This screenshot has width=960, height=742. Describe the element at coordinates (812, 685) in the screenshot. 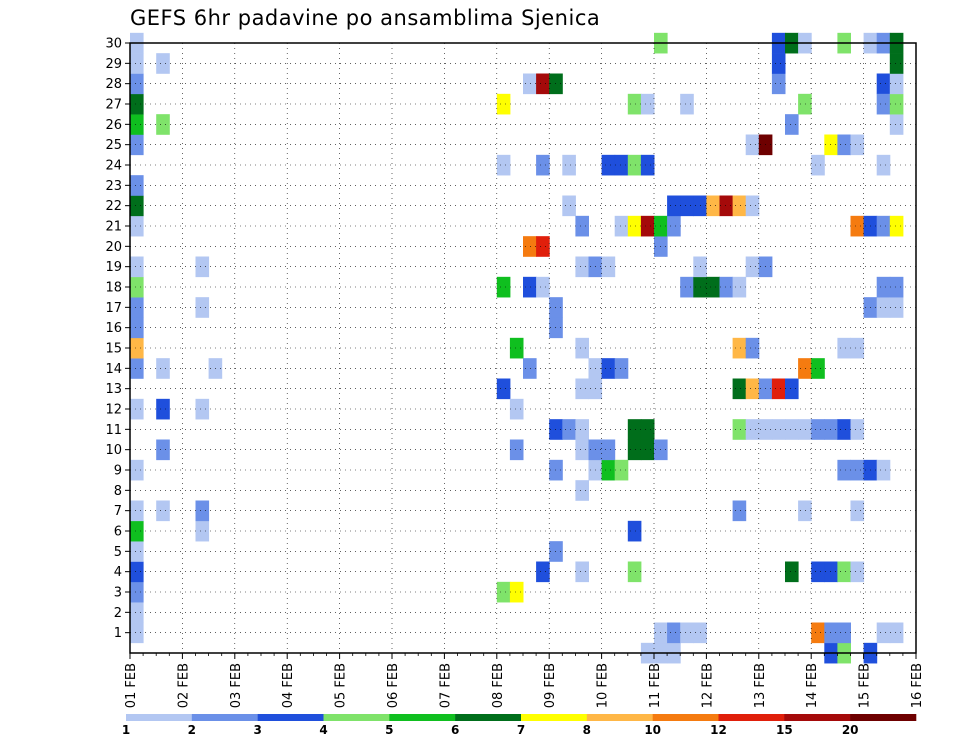

I see `x-tick-label: 14 FEB` at that location.